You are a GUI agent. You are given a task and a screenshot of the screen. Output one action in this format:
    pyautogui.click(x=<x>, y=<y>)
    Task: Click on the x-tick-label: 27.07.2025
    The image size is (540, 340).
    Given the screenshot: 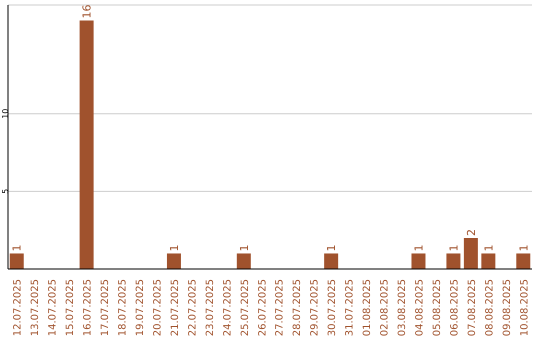 What is the action you would take?
    pyautogui.click(x=280, y=307)
    